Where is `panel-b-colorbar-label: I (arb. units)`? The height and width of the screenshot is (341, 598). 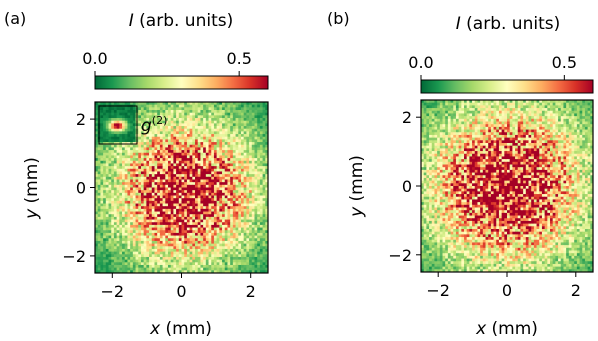 panel-b-colorbar-label: I (arb. units) is located at coordinates (508, 24).